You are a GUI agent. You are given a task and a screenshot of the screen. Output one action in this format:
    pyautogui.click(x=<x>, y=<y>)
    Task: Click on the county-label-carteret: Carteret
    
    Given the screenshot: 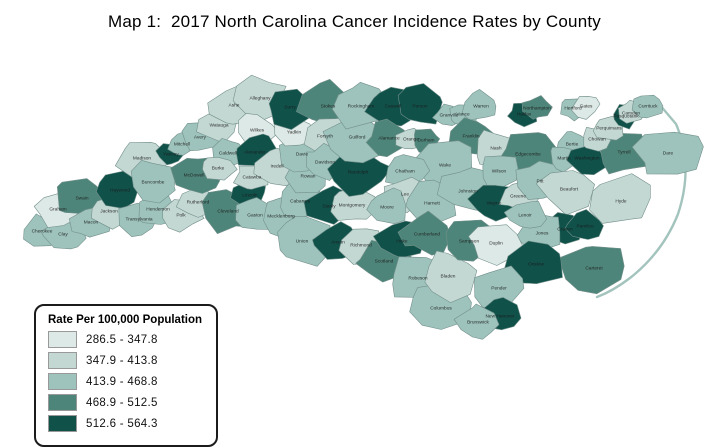 What is the action you would take?
    pyautogui.click(x=594, y=269)
    